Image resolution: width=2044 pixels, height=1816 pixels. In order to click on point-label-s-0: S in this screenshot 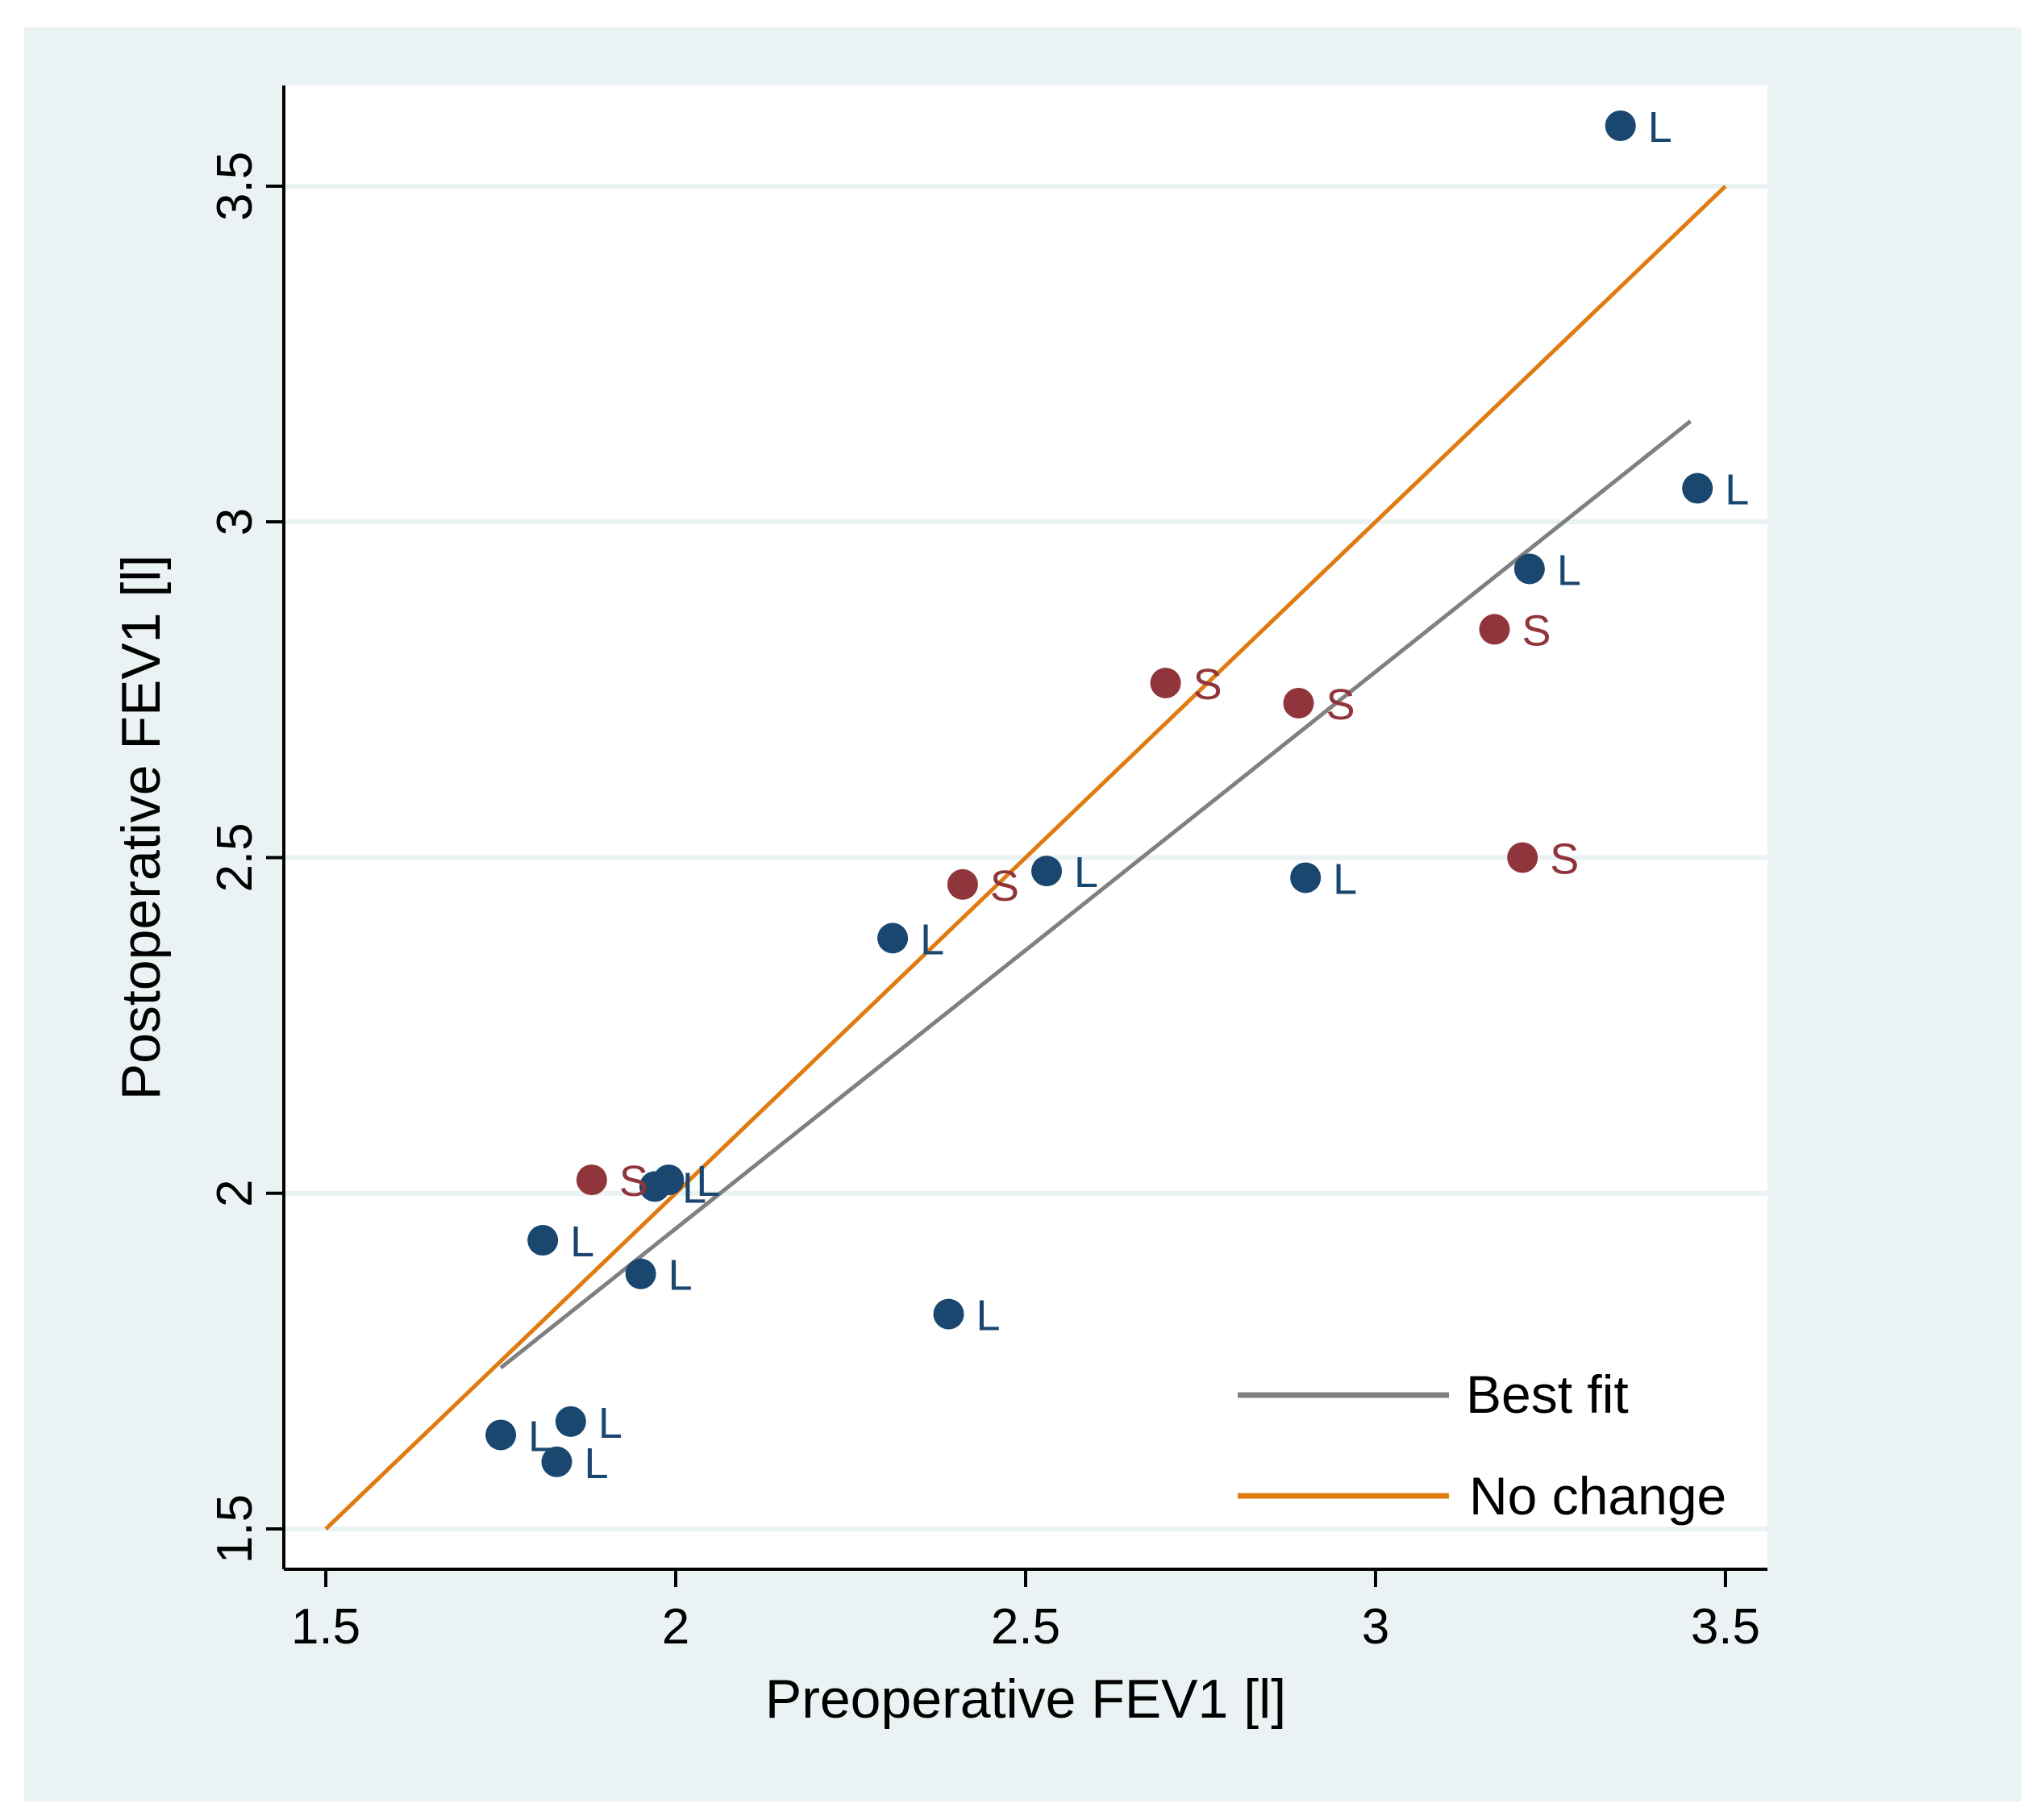, I will do `click(1536, 630)`.